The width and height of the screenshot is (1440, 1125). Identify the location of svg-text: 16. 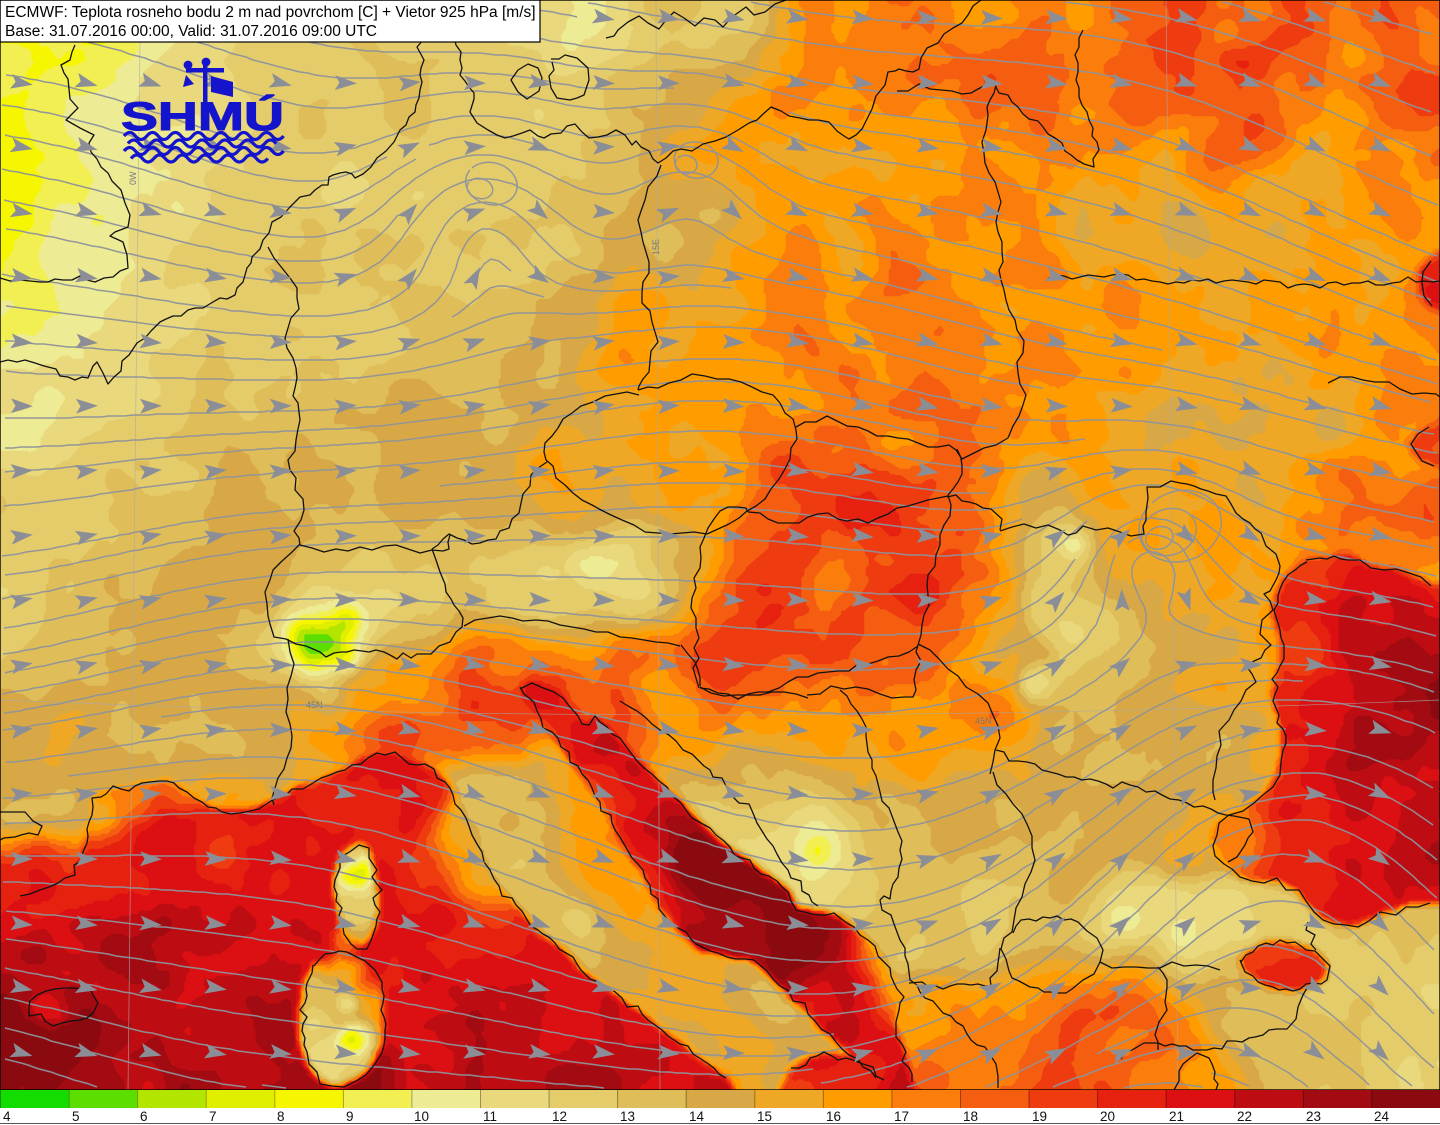
(833, 1116).